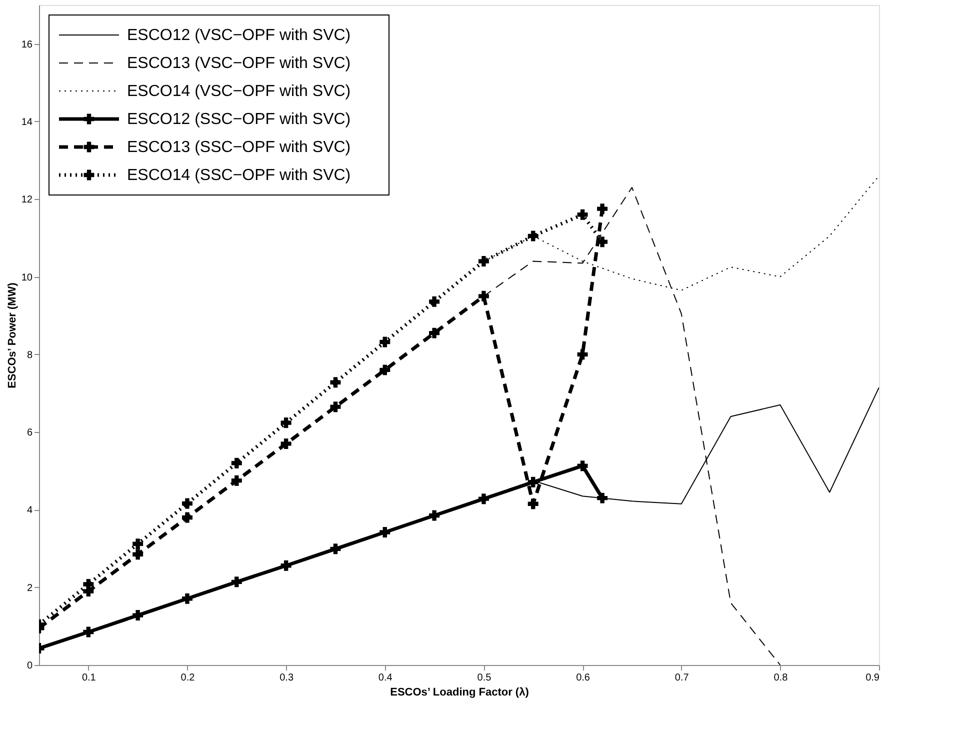 The height and width of the screenshot is (752, 962). What do you see at coordinates (29, 433) in the screenshot?
I see `y-tick-label: 6` at bounding box center [29, 433].